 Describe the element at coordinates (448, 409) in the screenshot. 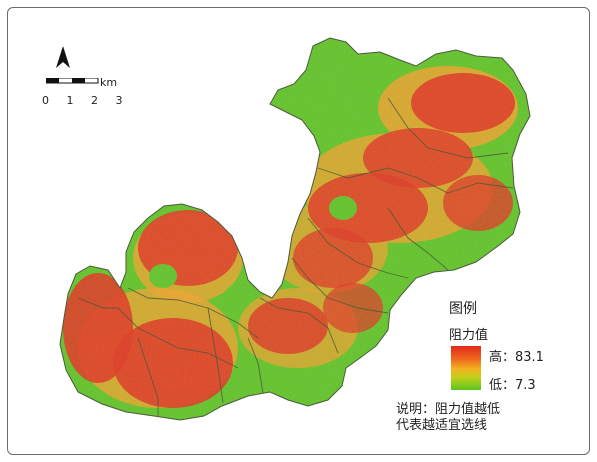

I see `map-note-line1: 说明：阻力值越低` at that location.